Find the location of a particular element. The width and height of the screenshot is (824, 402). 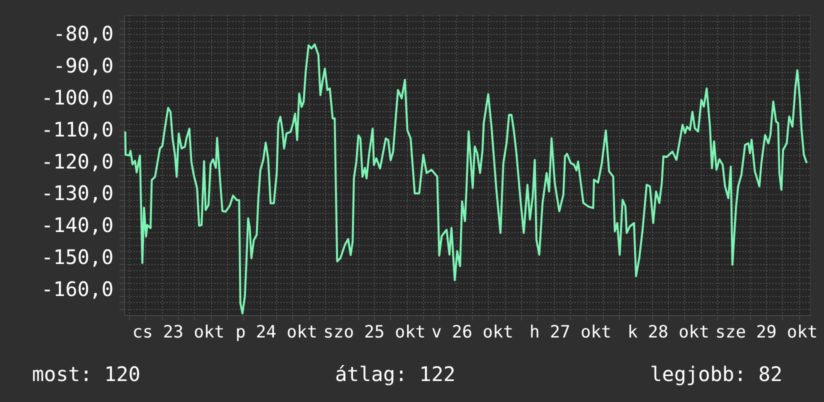

x-tick-label: v 26 okt is located at coordinates (472, 332).